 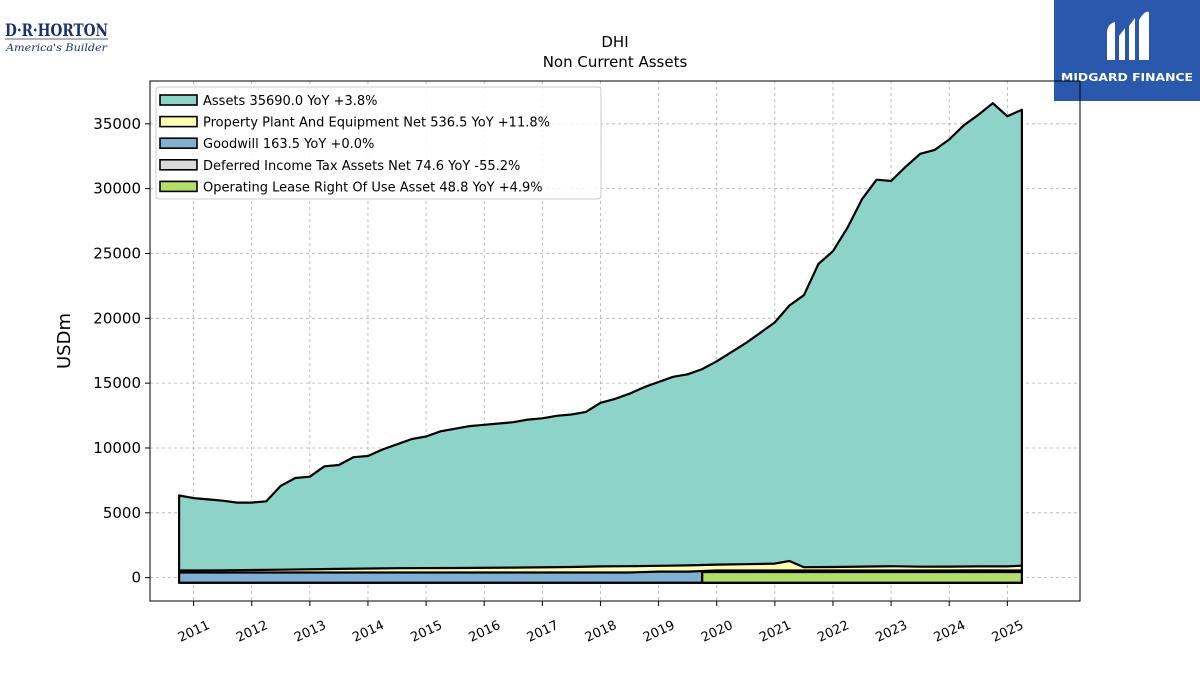 I want to click on legend-box, so click(x=378, y=143).